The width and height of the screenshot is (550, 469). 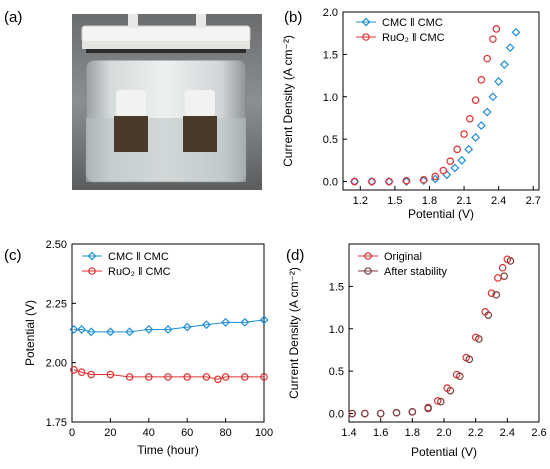 I want to click on x-tick-label: 2.7, so click(x=533, y=201).